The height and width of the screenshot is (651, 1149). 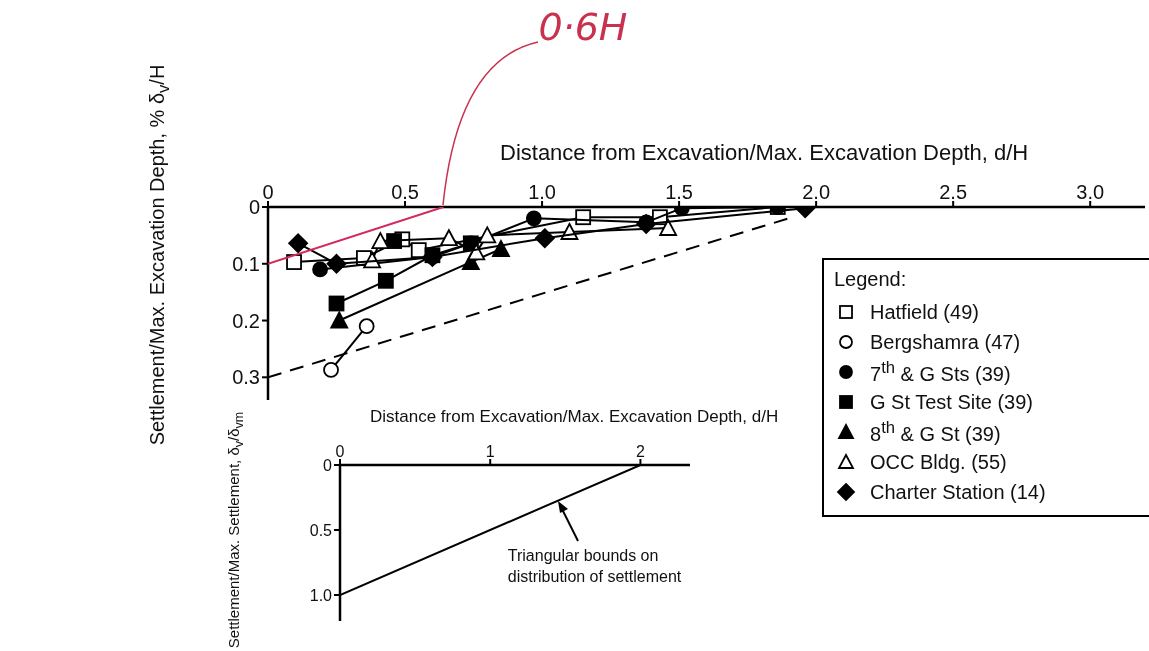 I want to click on legend-label: Bergshamra (47), so click(x=945, y=342).